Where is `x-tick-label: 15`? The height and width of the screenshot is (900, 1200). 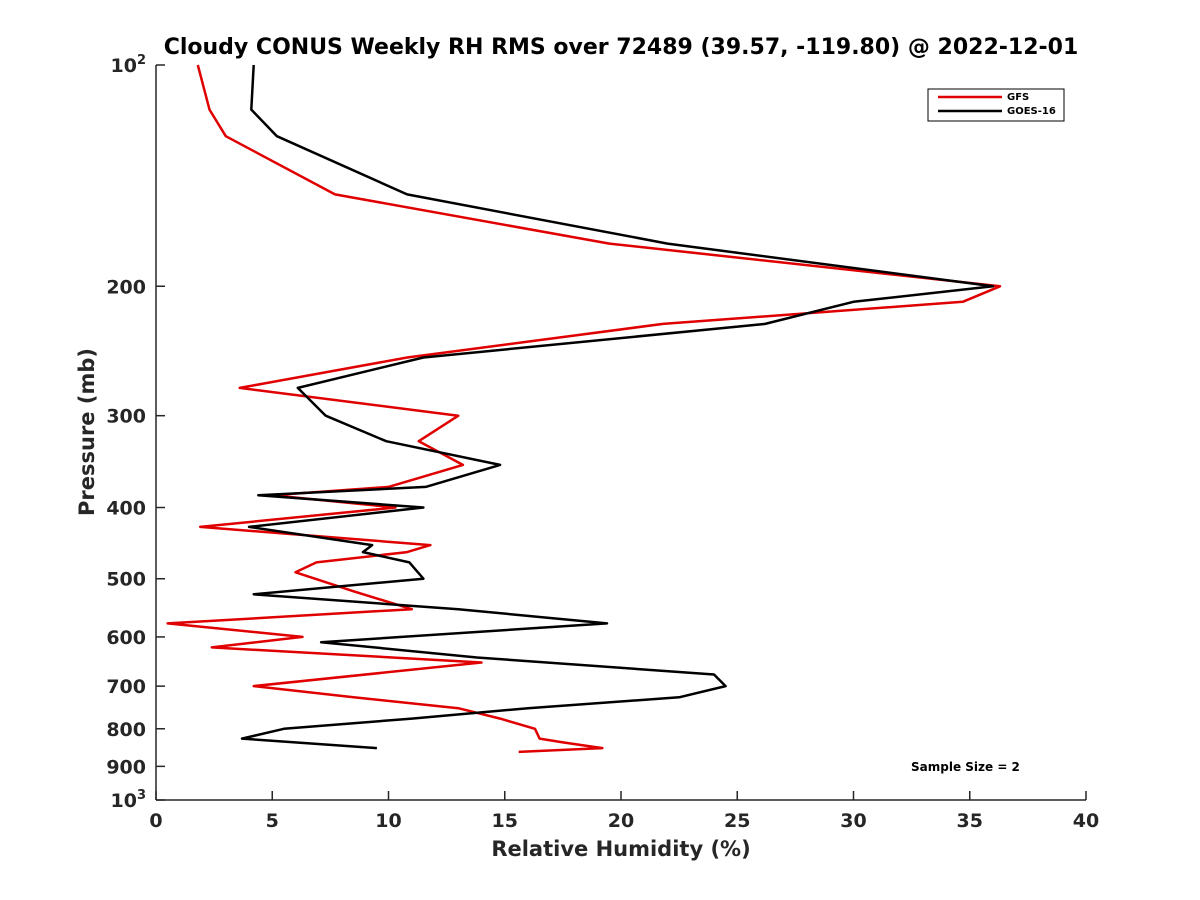
x-tick-label: 15 is located at coordinates (505, 821).